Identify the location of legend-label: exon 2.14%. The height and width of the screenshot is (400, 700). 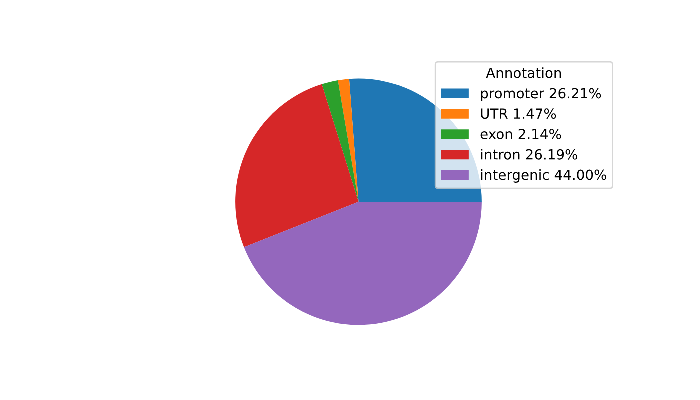
(521, 134).